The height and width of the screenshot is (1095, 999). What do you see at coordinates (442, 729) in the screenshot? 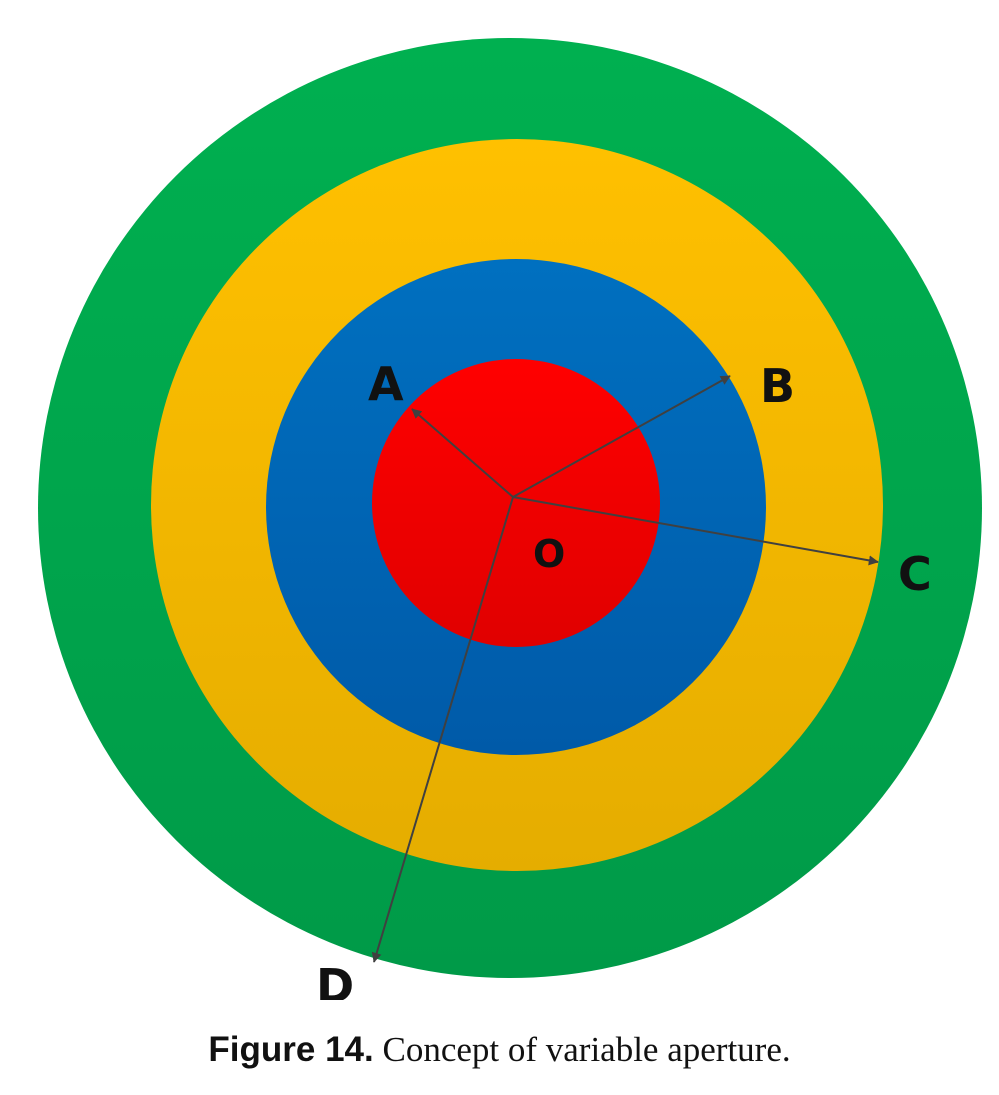
I see `radius-arrow-d` at bounding box center [442, 729].